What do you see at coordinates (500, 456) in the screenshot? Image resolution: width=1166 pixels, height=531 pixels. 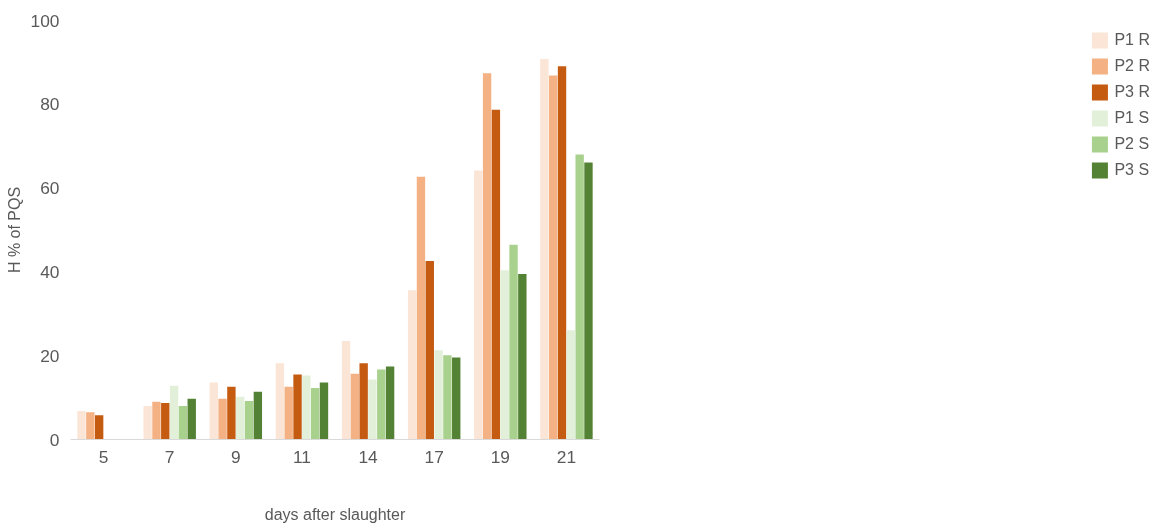 I see `x-tick-label: 19` at bounding box center [500, 456].